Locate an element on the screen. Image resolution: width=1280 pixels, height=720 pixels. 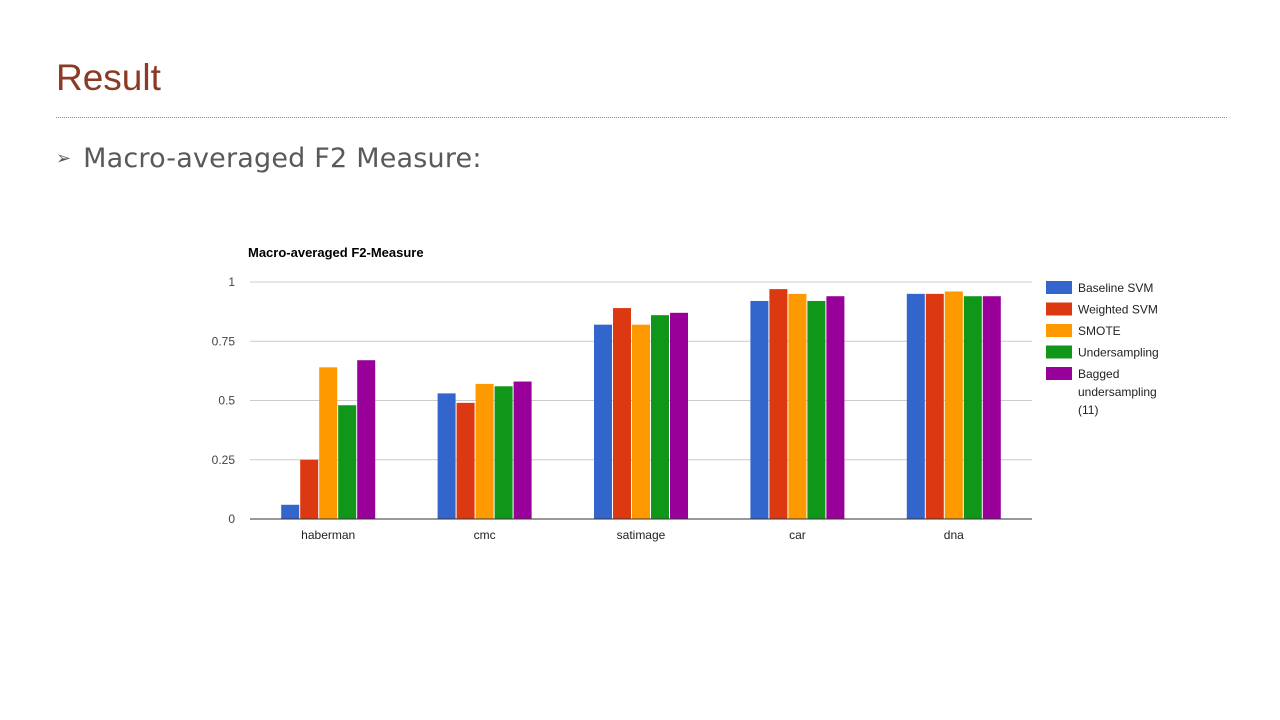
slide-title: Result is located at coordinates (108, 77).